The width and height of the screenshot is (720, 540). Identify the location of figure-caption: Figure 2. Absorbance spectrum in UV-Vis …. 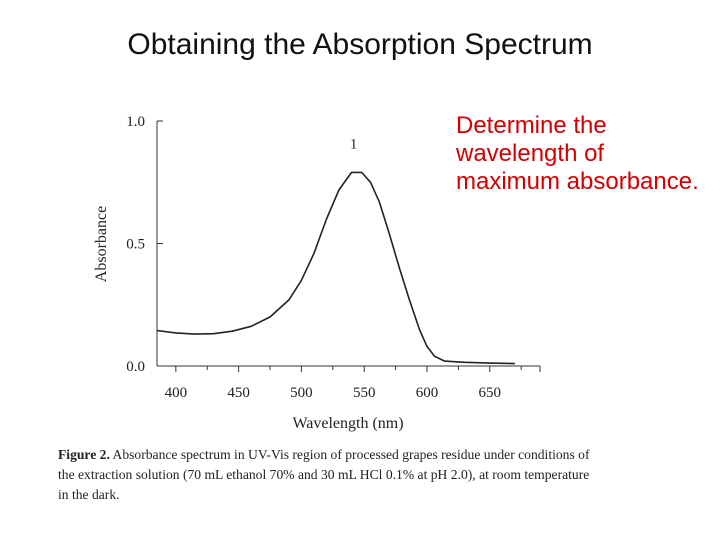
(328, 475).